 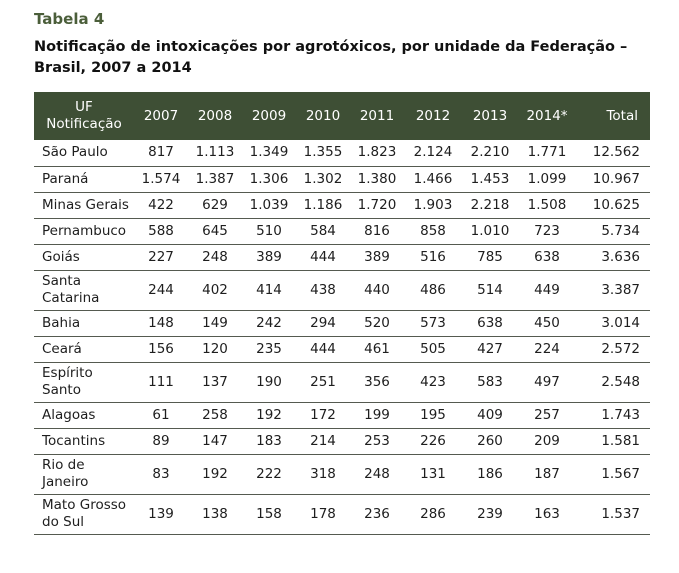 I want to click on uf-name-line: Alagoas, so click(x=69, y=414).